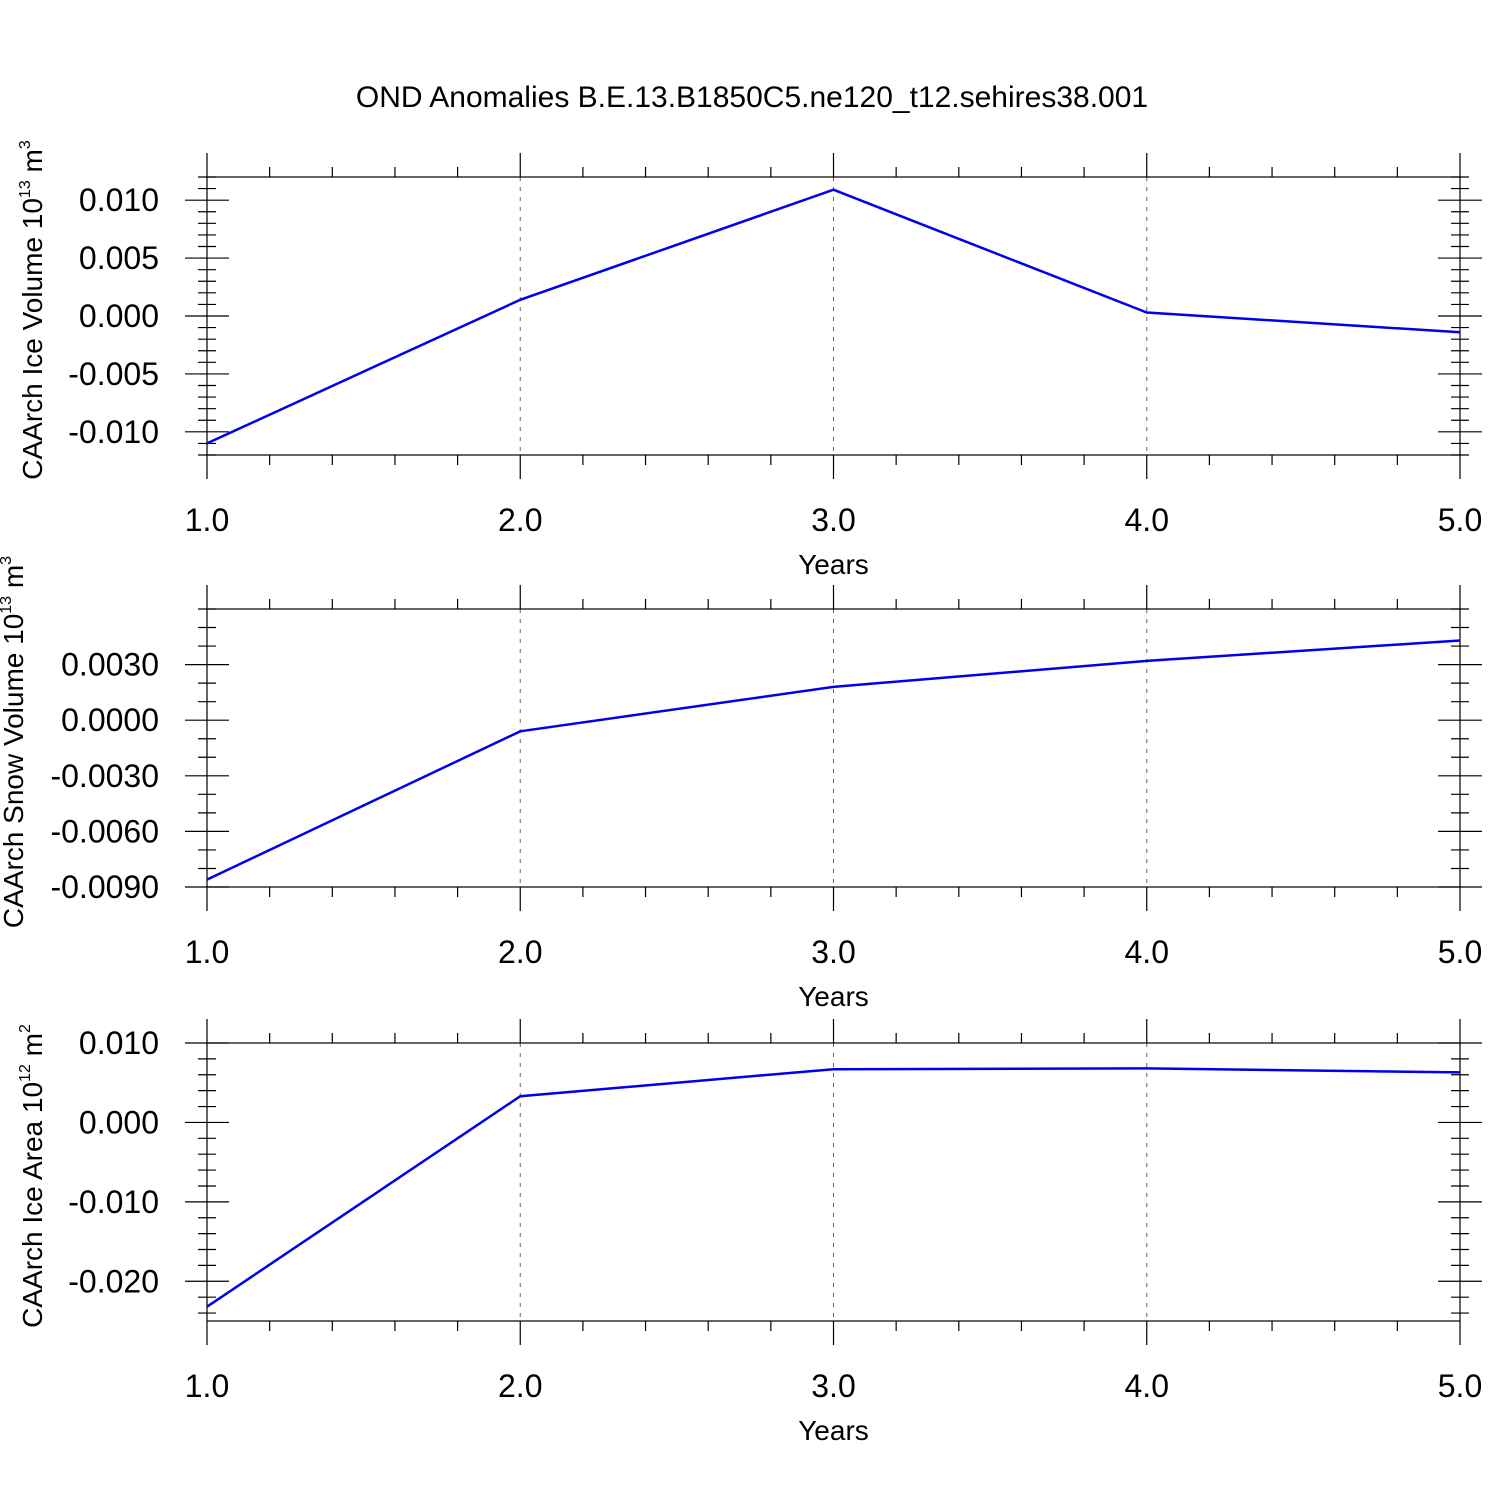 This screenshot has width=1500, height=1505. Describe the element at coordinates (25, 1028) in the screenshot. I see `y-axis-label-unit-exponent: 2` at that location.